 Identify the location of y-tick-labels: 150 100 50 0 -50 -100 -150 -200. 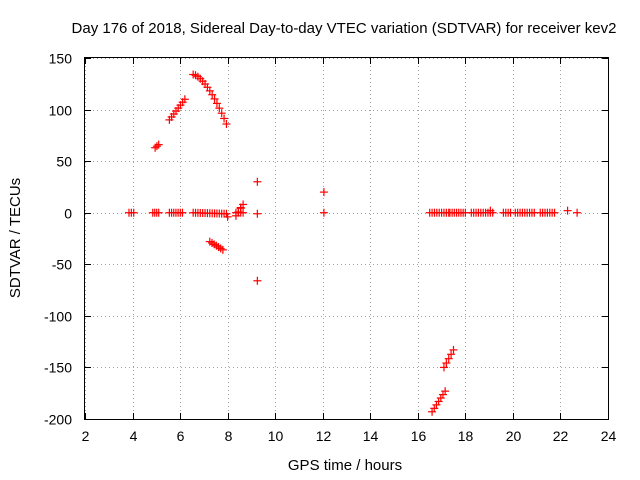
(58, 239).